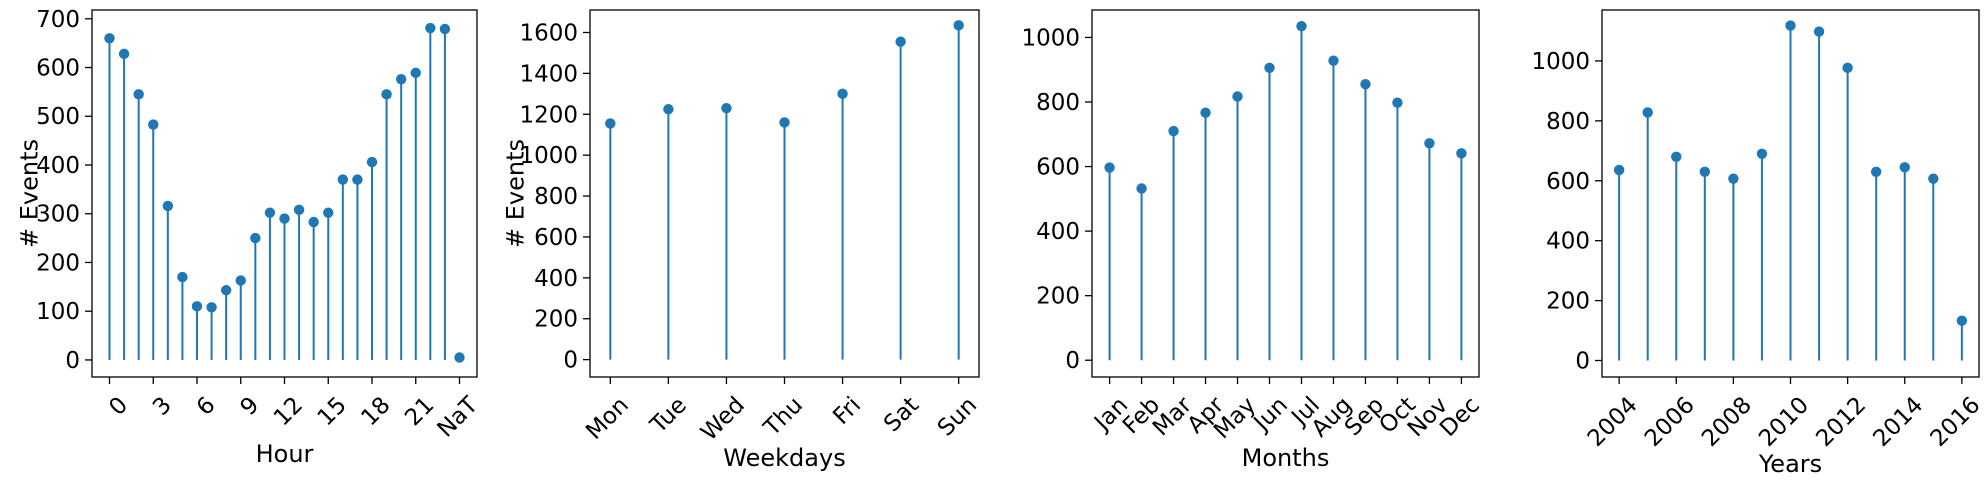 The width and height of the screenshot is (1986, 488). Describe the element at coordinates (957, 416) in the screenshot. I see `x-tick-label: Sun` at that location.